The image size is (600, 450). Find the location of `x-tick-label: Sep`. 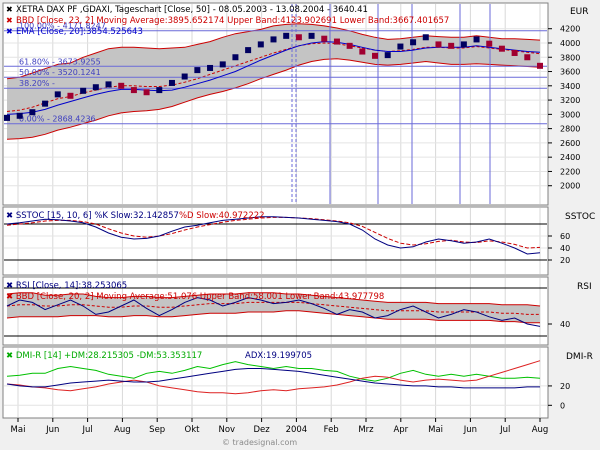

x-tick-label: Sep is located at coordinates (157, 430).